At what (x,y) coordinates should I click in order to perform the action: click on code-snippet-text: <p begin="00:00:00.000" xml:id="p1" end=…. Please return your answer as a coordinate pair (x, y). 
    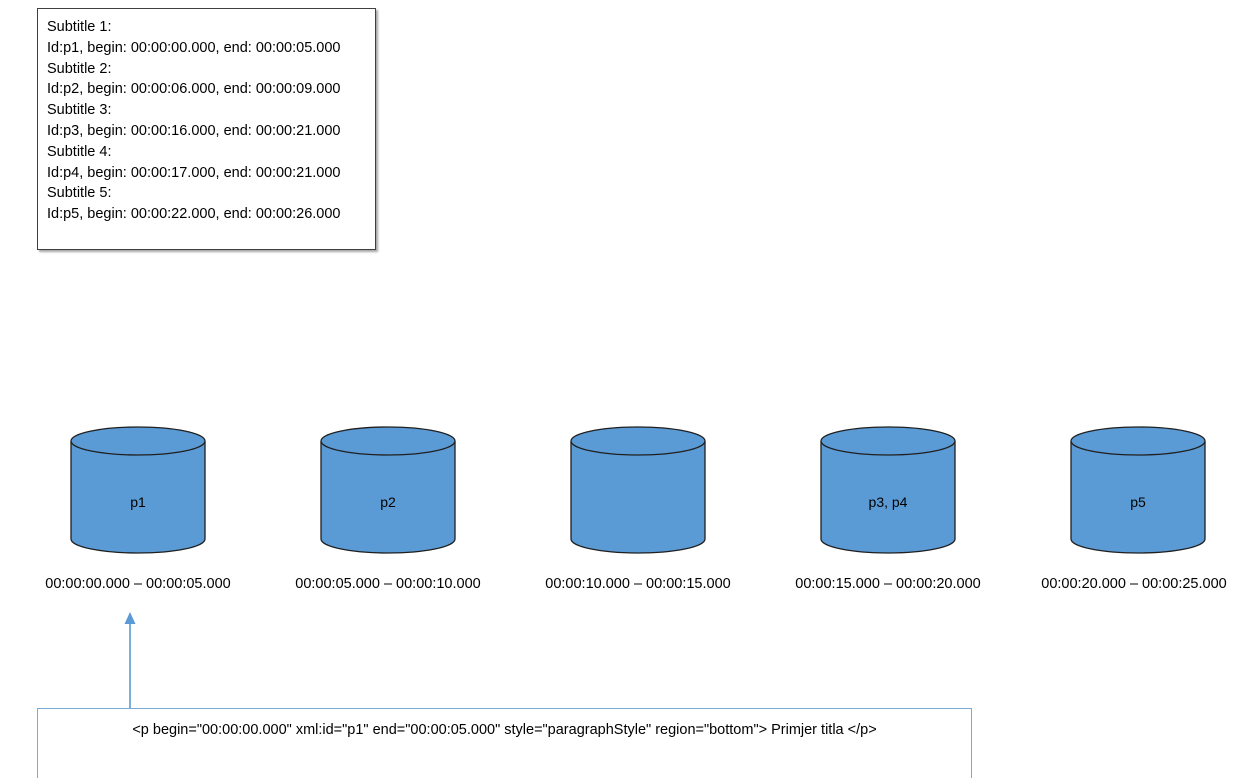
    Looking at the image, I should click on (504, 730).